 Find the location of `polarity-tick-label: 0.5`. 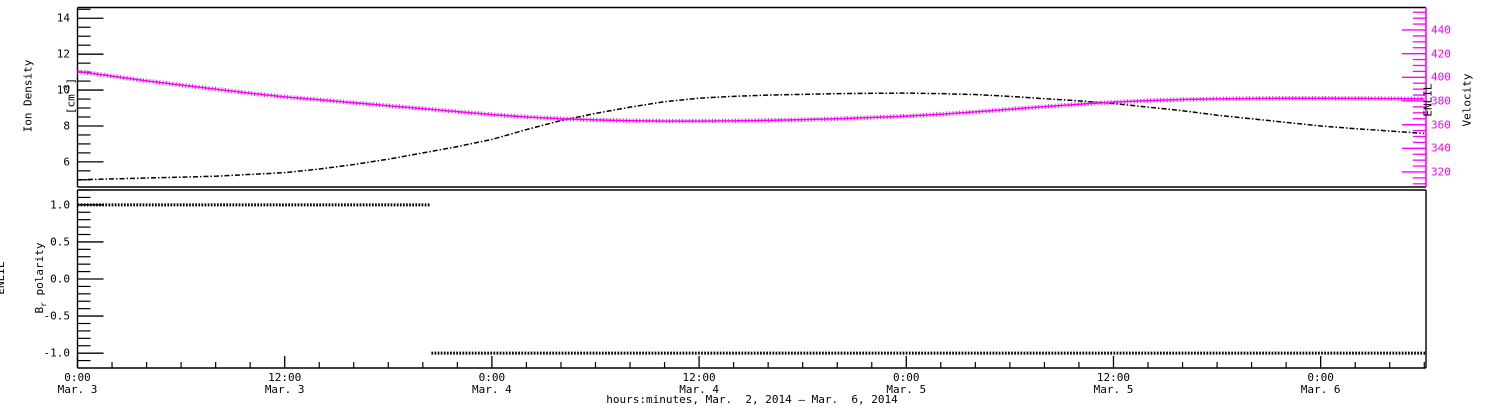

polarity-tick-label: 0.5 is located at coordinates (60, 242).